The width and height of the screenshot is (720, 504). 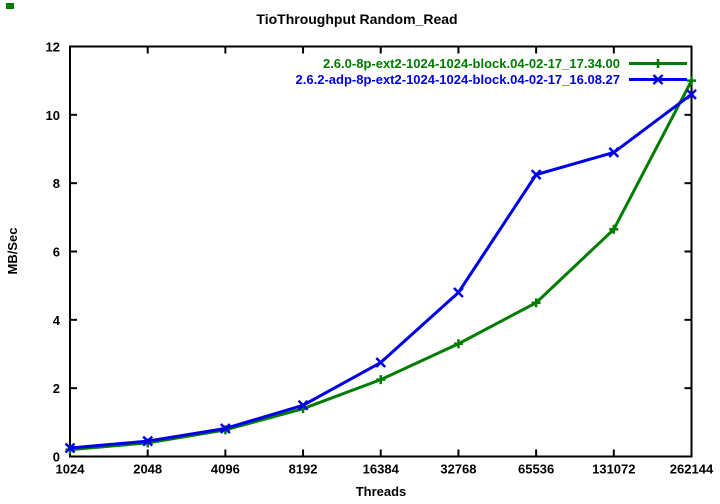 I want to click on x-tick-label: 8192, so click(x=303, y=469).